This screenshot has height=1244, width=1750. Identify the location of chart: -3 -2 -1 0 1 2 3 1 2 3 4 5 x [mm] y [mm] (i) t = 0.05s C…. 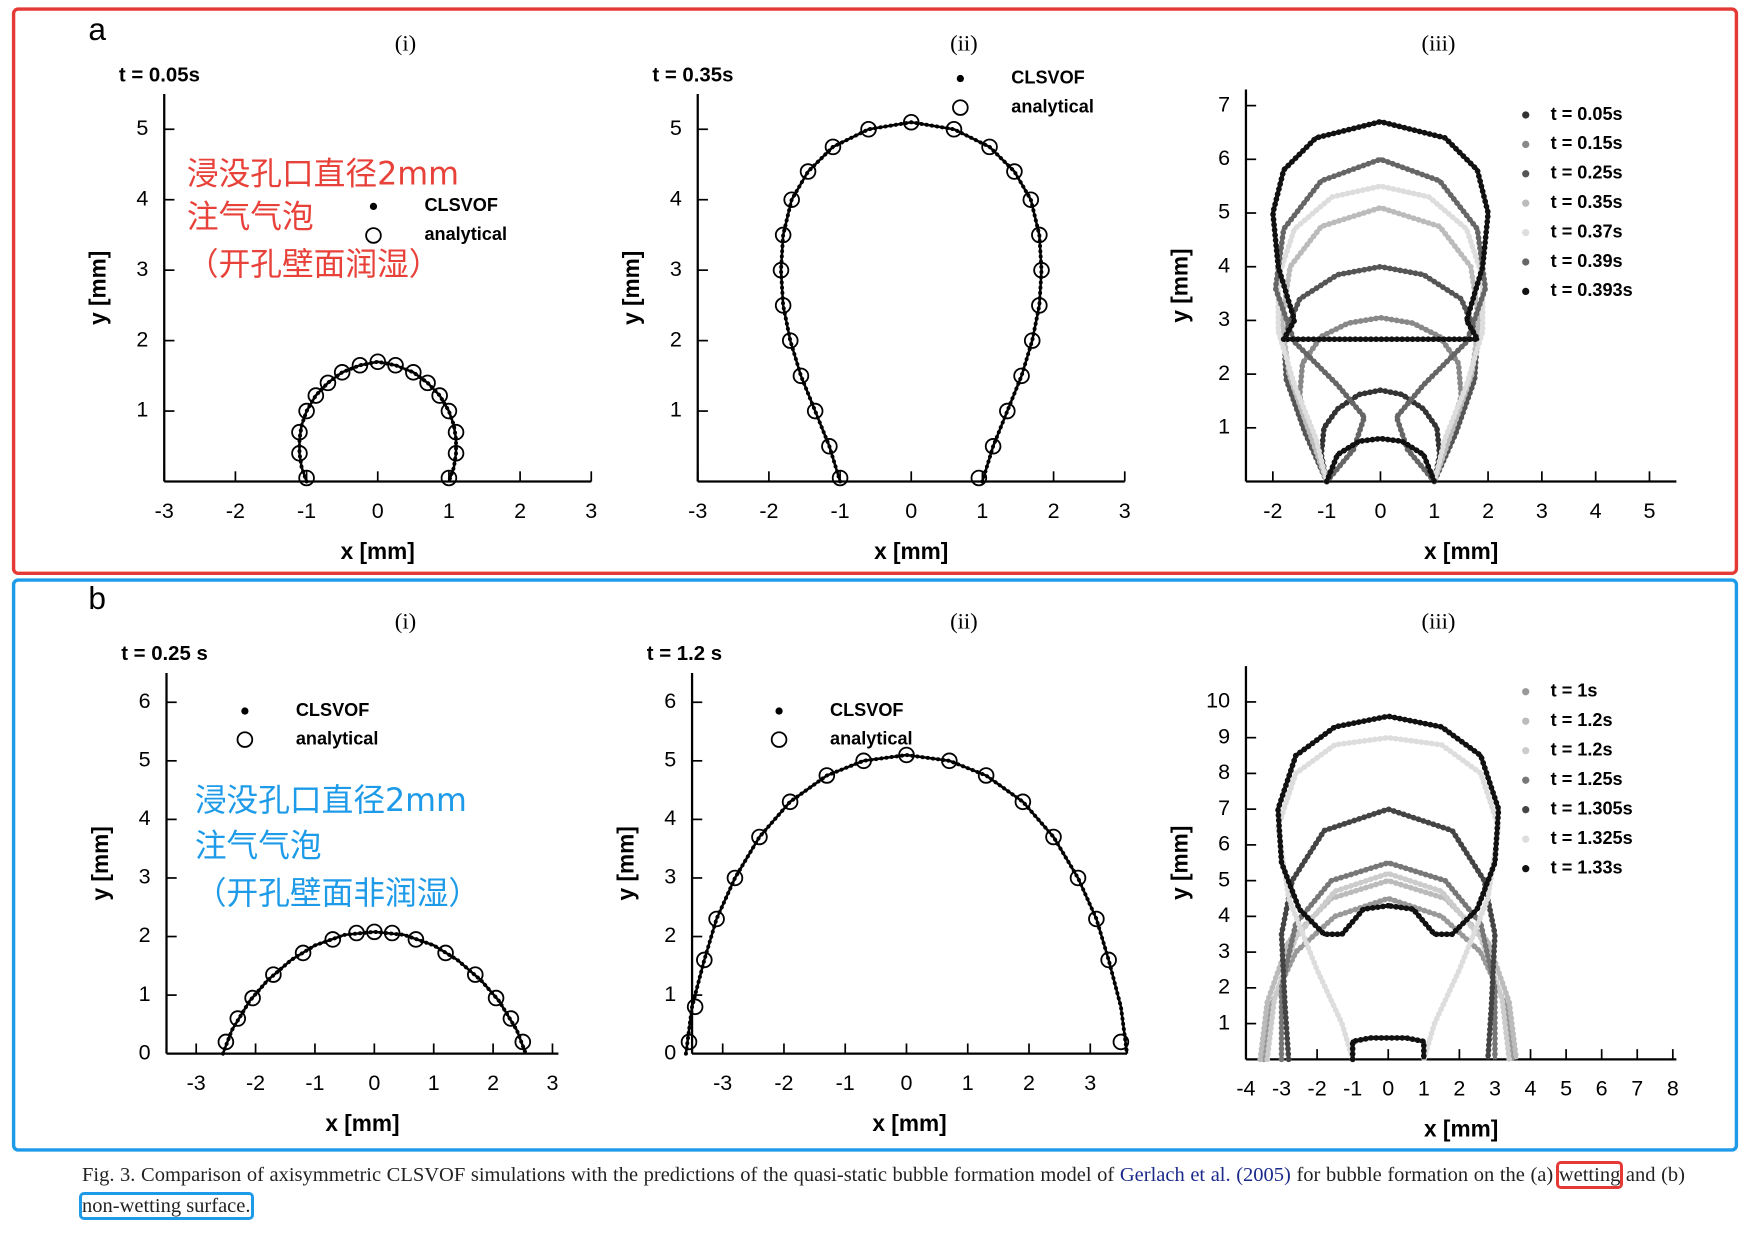
(341, 297).